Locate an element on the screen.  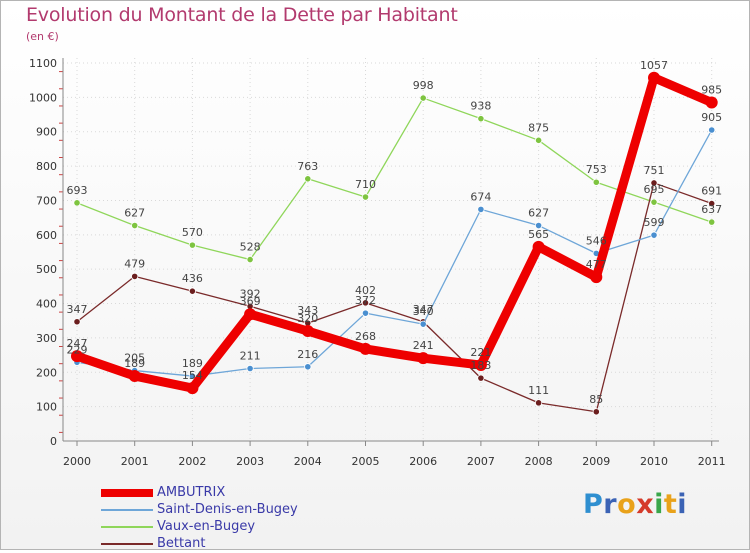
x-tick-label: 2000 is located at coordinates (77, 461).